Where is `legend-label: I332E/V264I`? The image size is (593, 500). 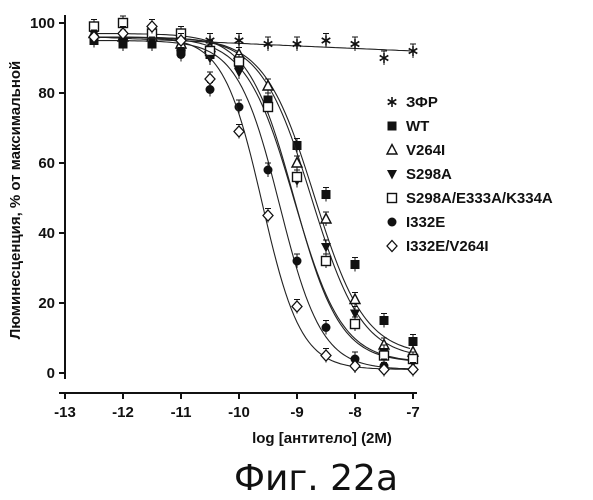
legend-label: I332E/V264I is located at coordinates (447, 246).